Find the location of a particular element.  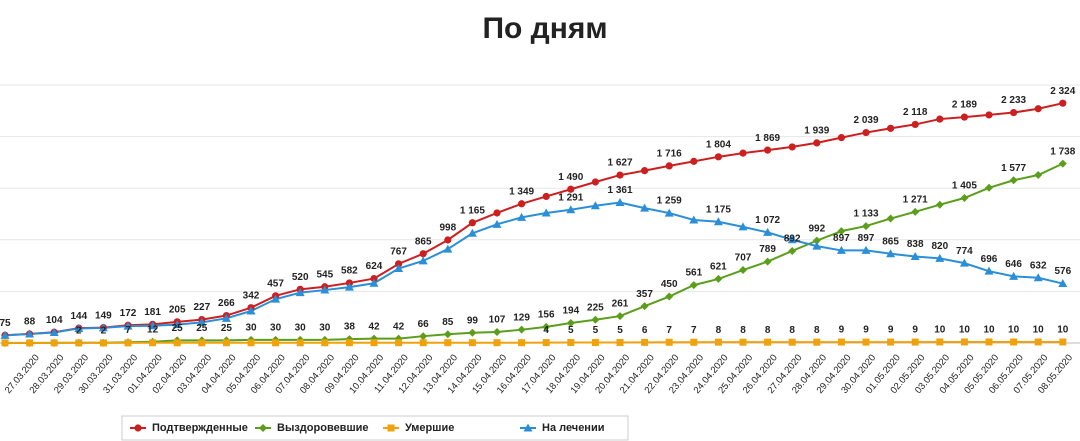

data-label: 1 627 is located at coordinates (619, 163).